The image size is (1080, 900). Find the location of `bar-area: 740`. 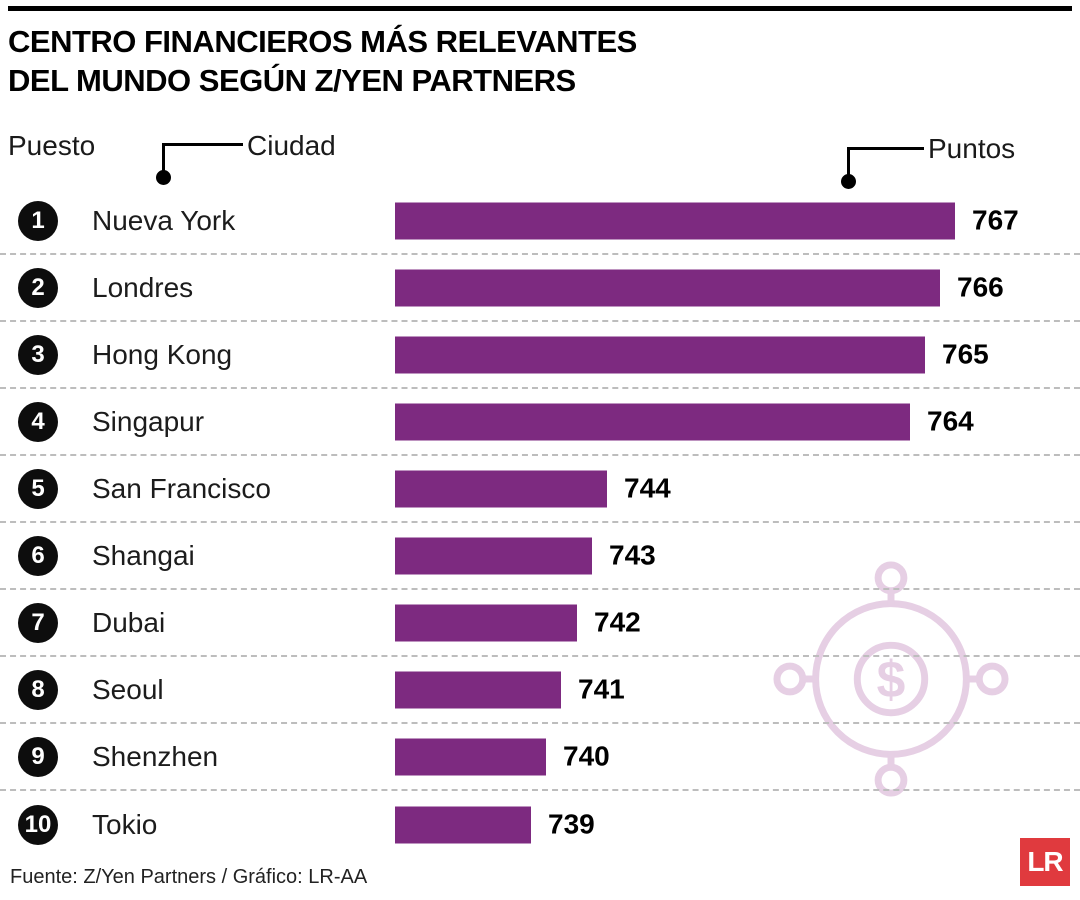

bar-area: 740 is located at coordinates (502, 756).